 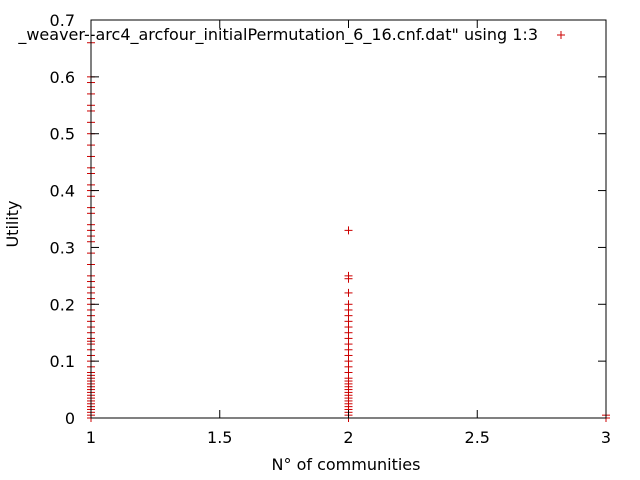 What do you see at coordinates (348, 437) in the screenshot?
I see `x-tick-label: 2` at bounding box center [348, 437].